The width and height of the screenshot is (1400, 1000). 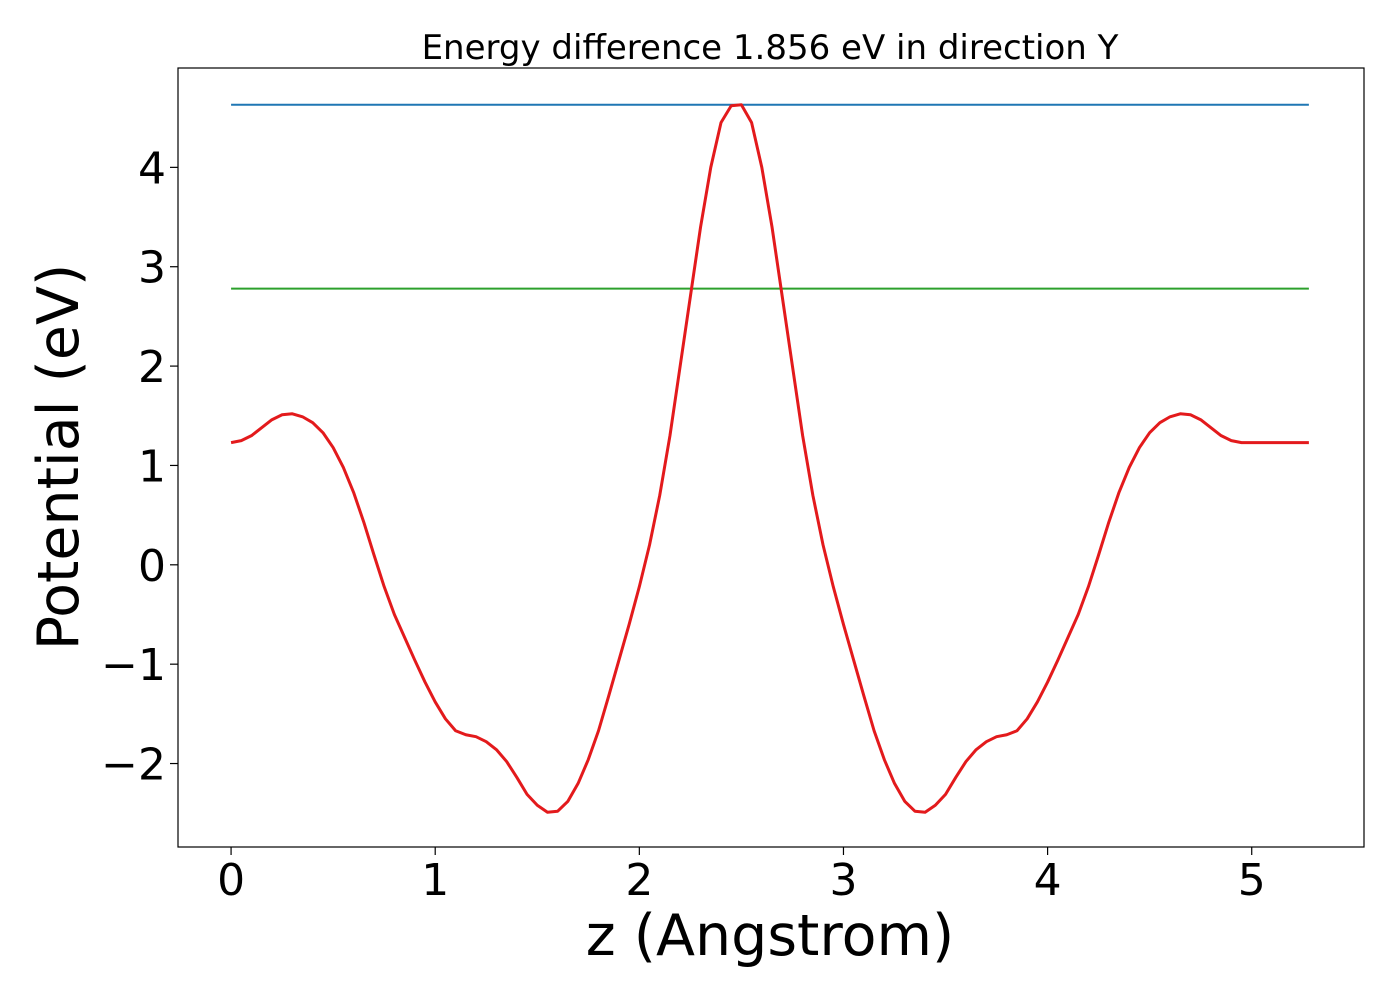 I want to click on x-axis-ticks: 0 1 2 3 4 5, so click(x=741, y=876).